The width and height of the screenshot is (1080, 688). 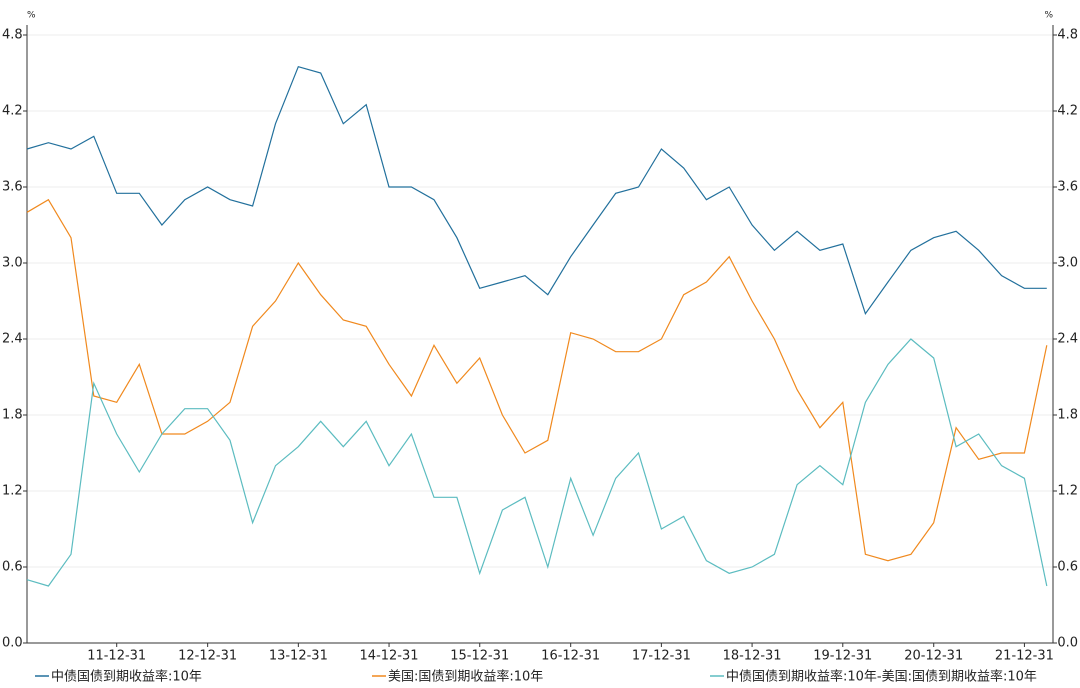 I want to click on x-tick-label: 11-12-31, so click(x=116, y=656).